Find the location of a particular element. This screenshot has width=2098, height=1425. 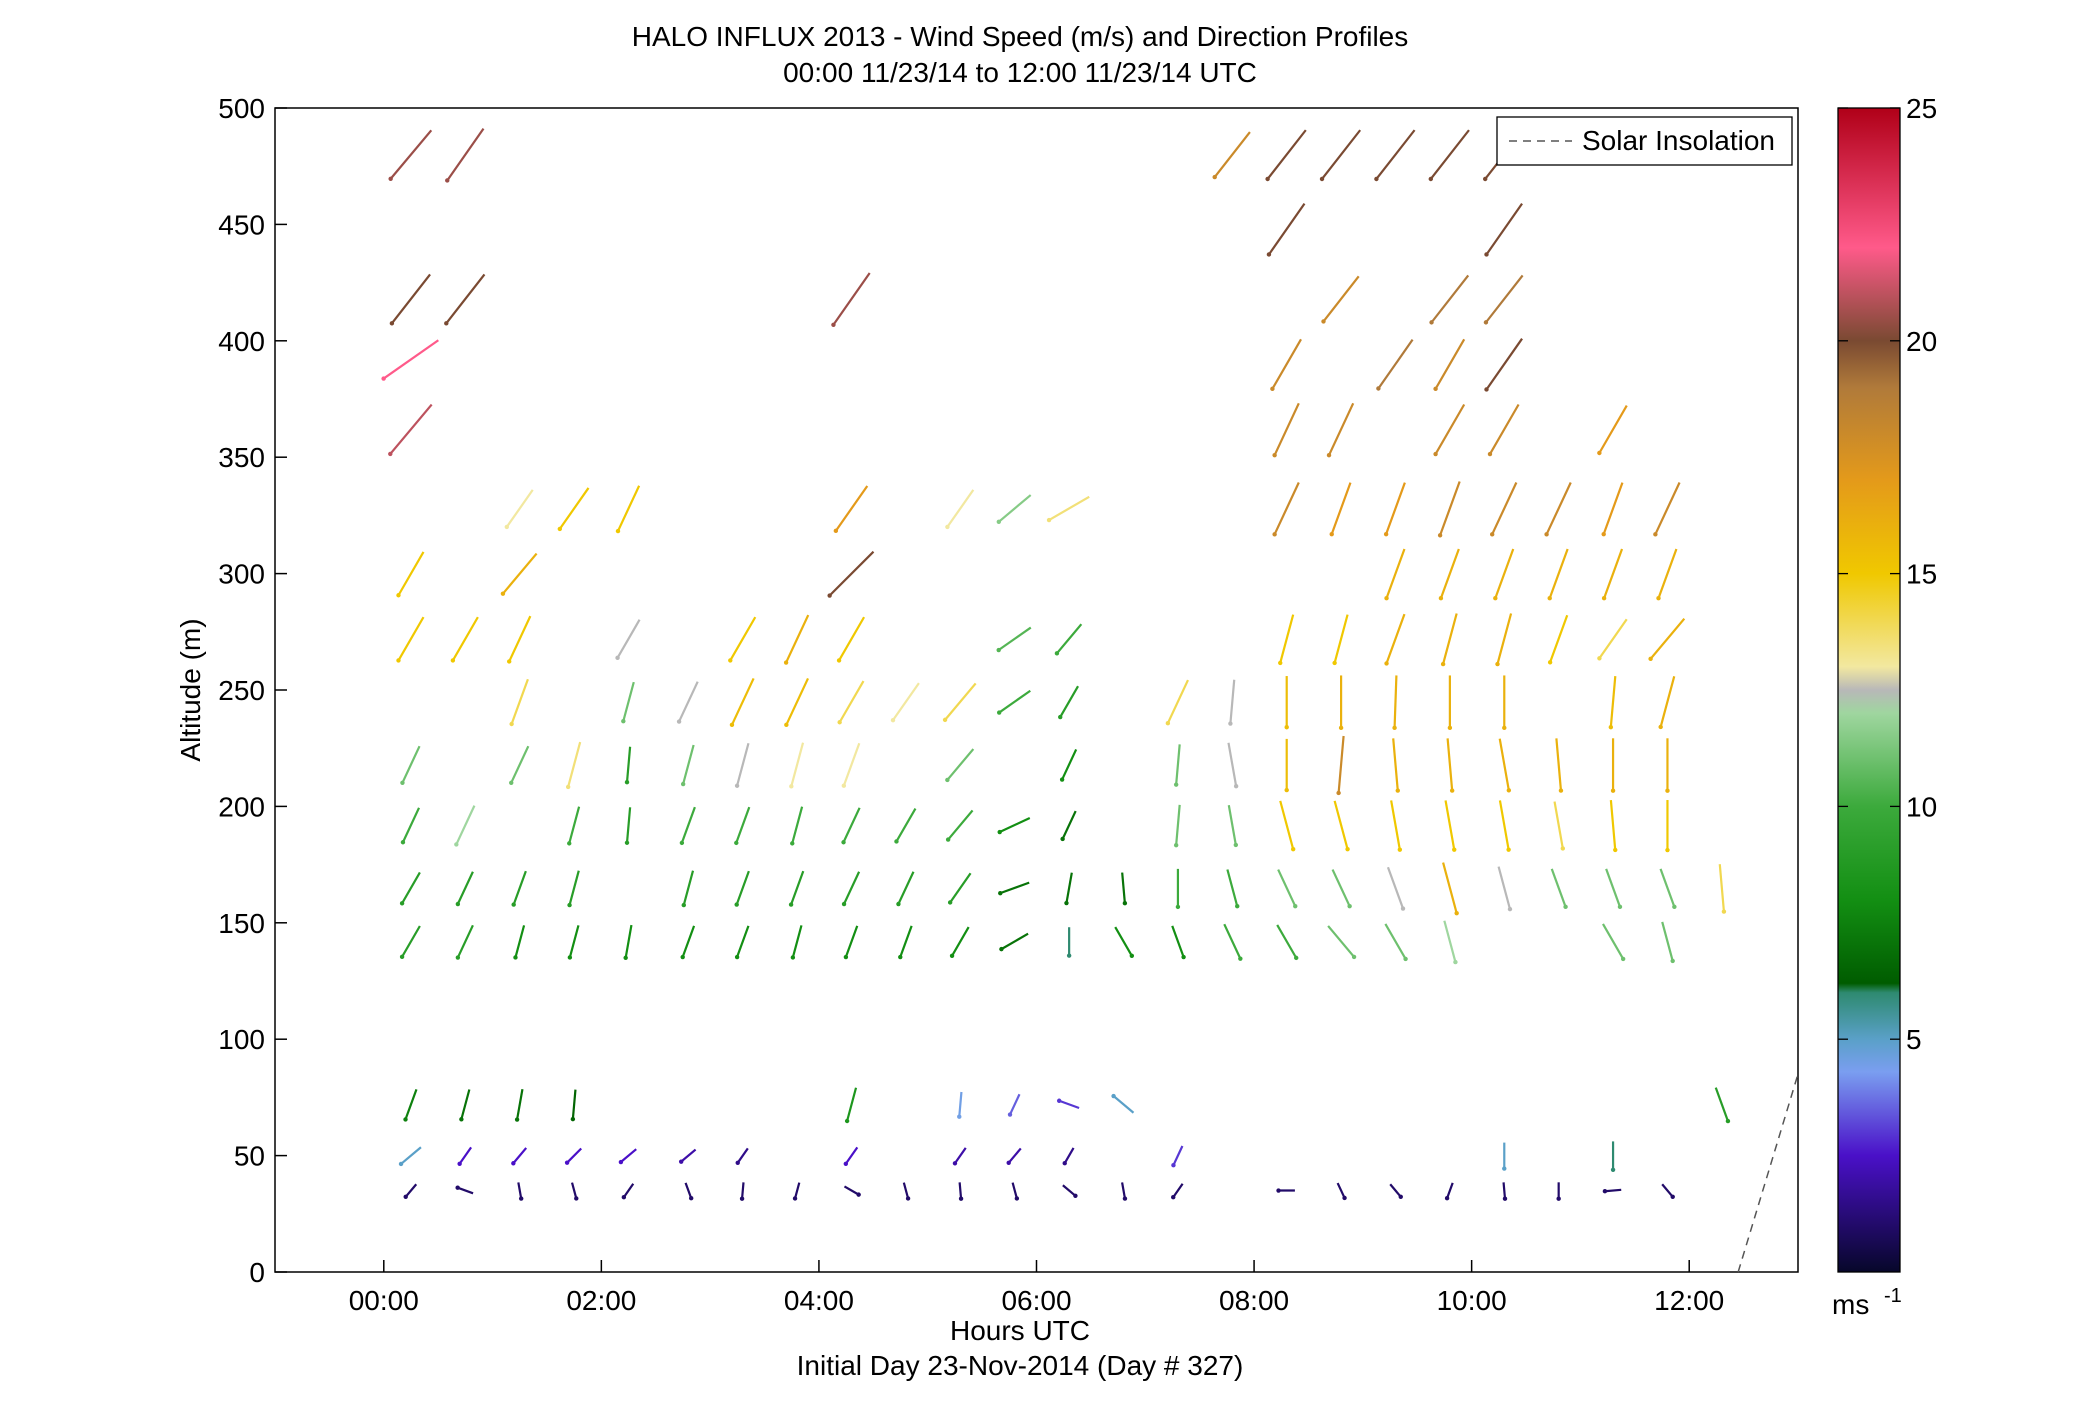

x-tick-label: 00:00 is located at coordinates (384, 1300).